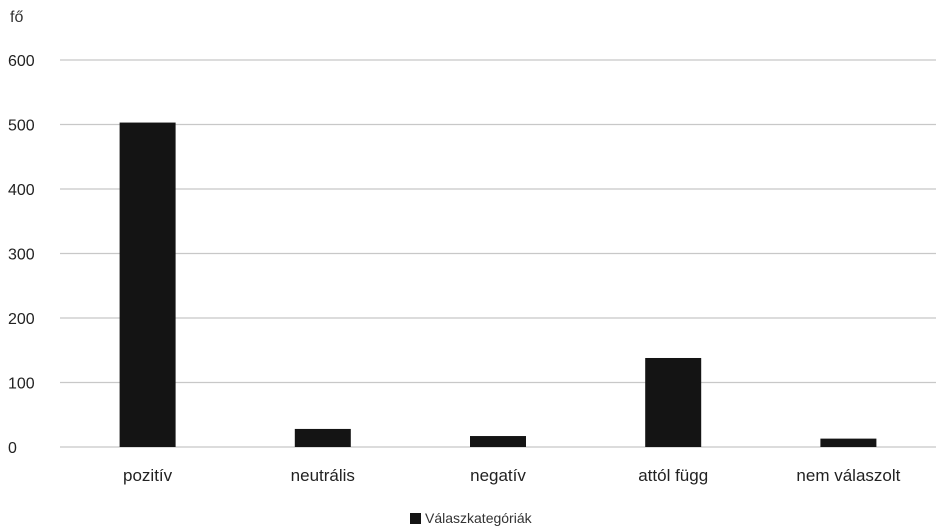 The image size is (936, 528). What do you see at coordinates (21, 319) in the screenshot?
I see `y-tick-label-200: 200` at bounding box center [21, 319].